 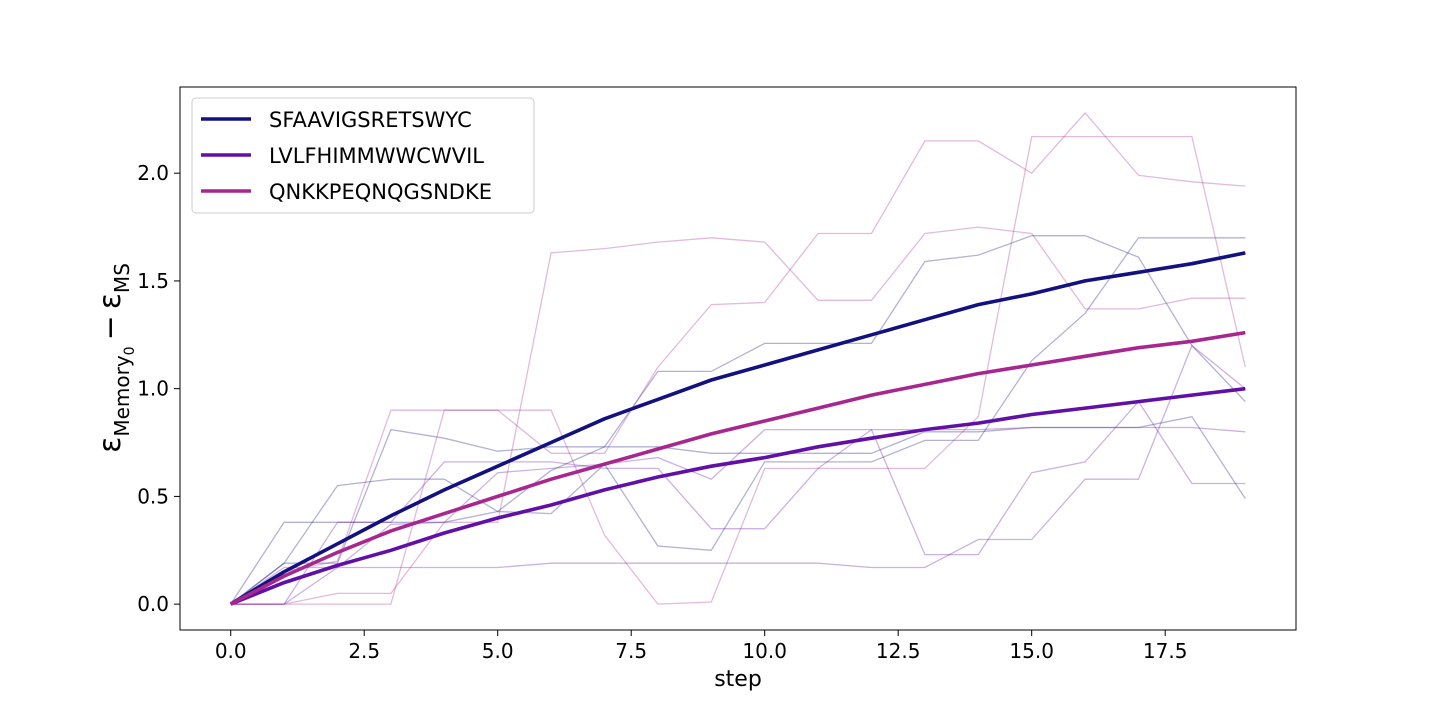 What do you see at coordinates (1165, 651) in the screenshot?
I see `x-tick-label-7: 17.5` at bounding box center [1165, 651].